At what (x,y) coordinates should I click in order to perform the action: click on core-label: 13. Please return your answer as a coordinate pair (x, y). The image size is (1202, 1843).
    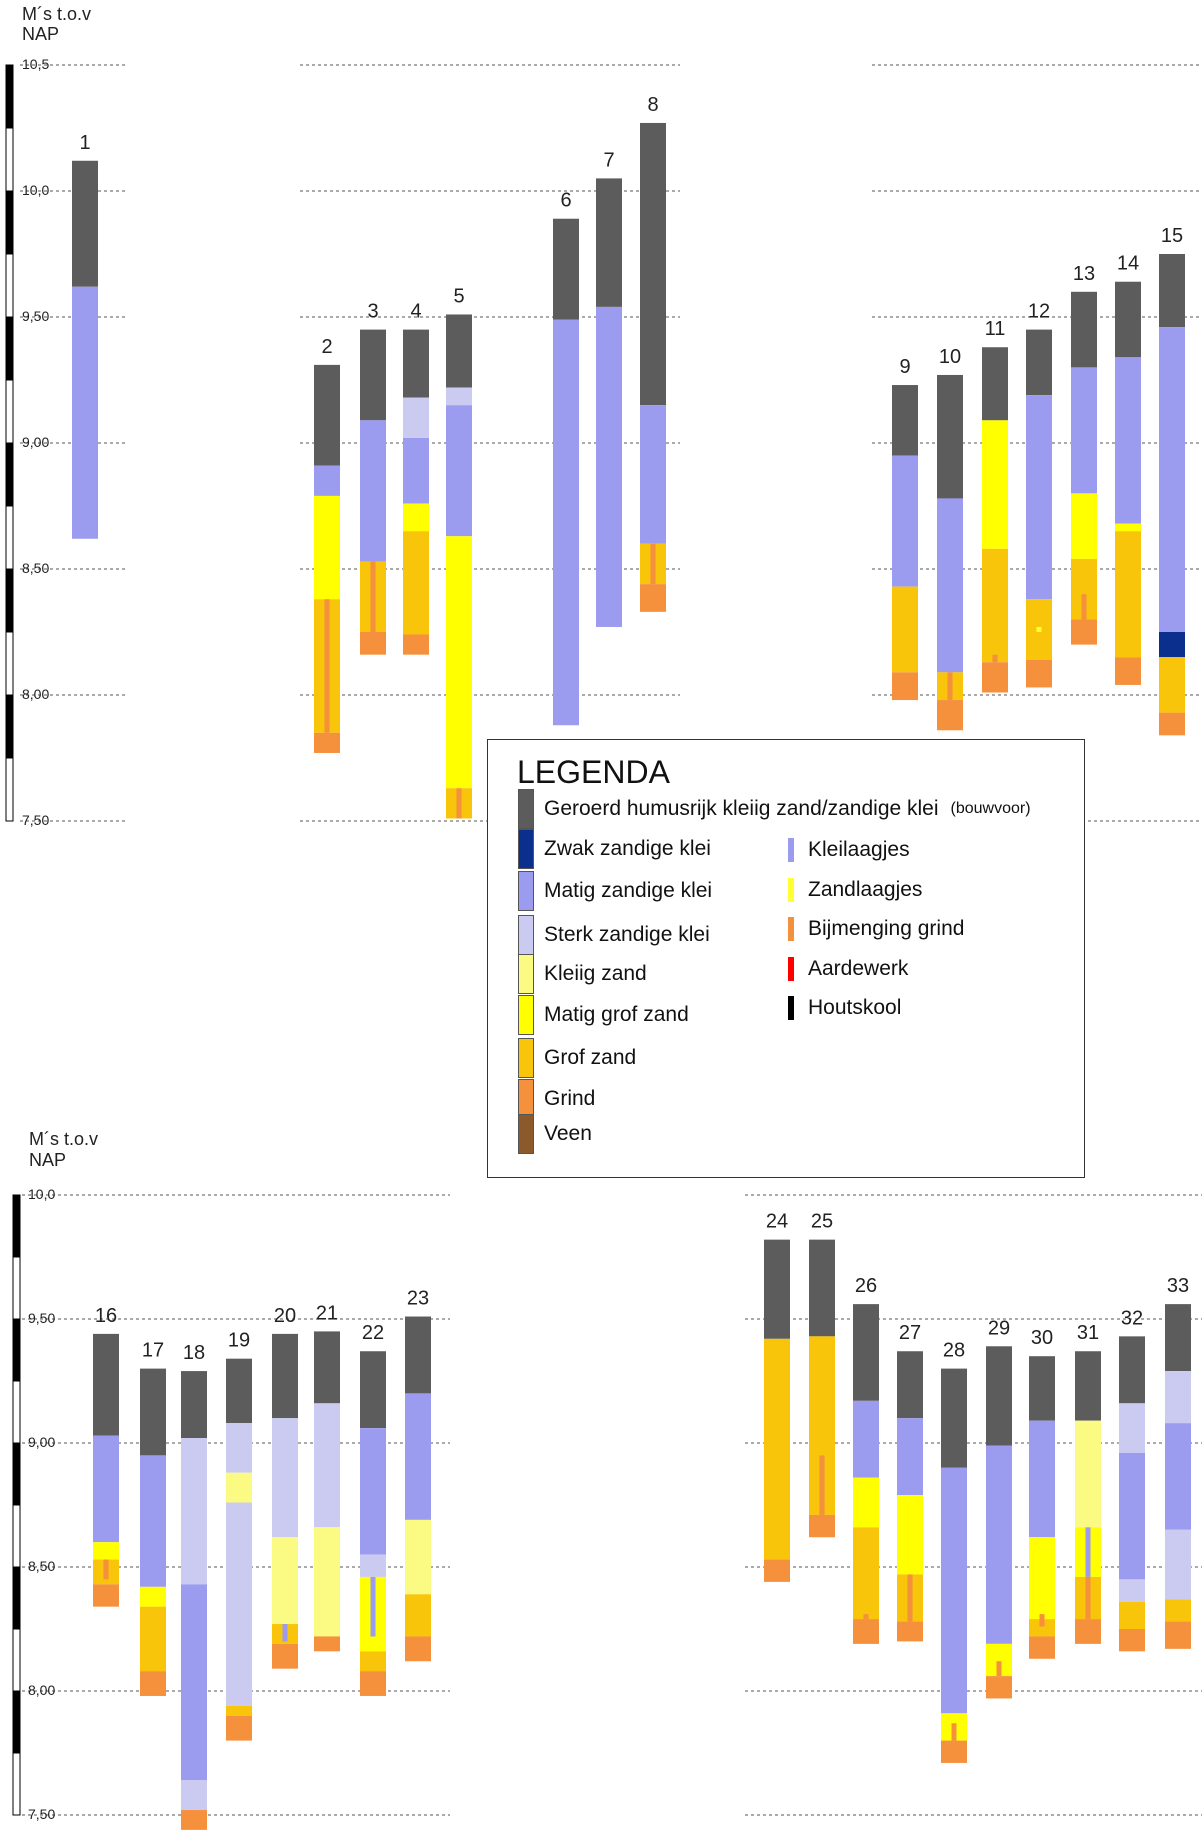
    Looking at the image, I should click on (1084, 274).